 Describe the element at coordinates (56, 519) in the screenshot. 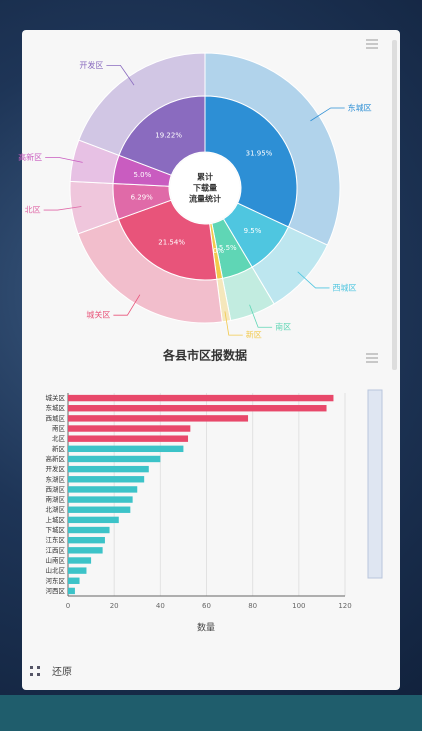

I see `y-tick-label: 上城区` at that location.